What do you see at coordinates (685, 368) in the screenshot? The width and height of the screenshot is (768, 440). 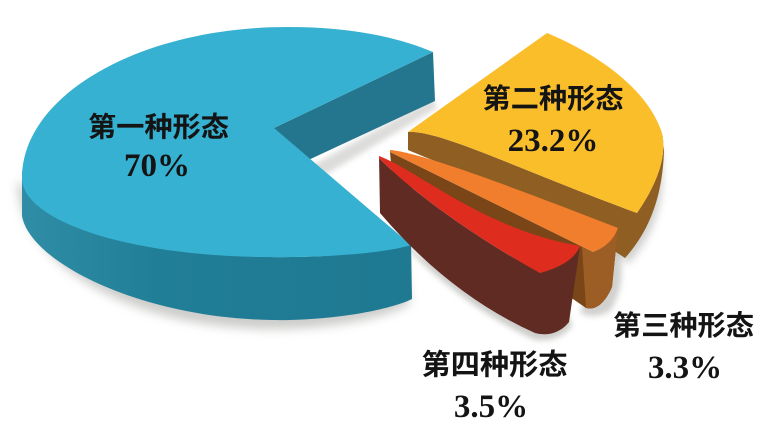 I see `svg-text: 3.3%` at bounding box center [685, 368].